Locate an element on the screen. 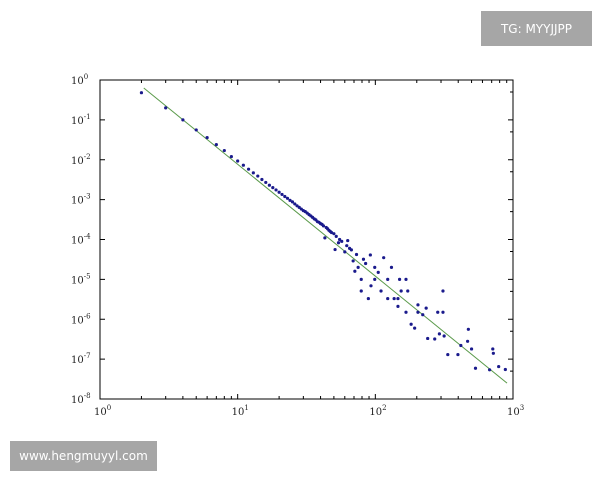  x-tick-label: 10² is located at coordinates (377, 411).